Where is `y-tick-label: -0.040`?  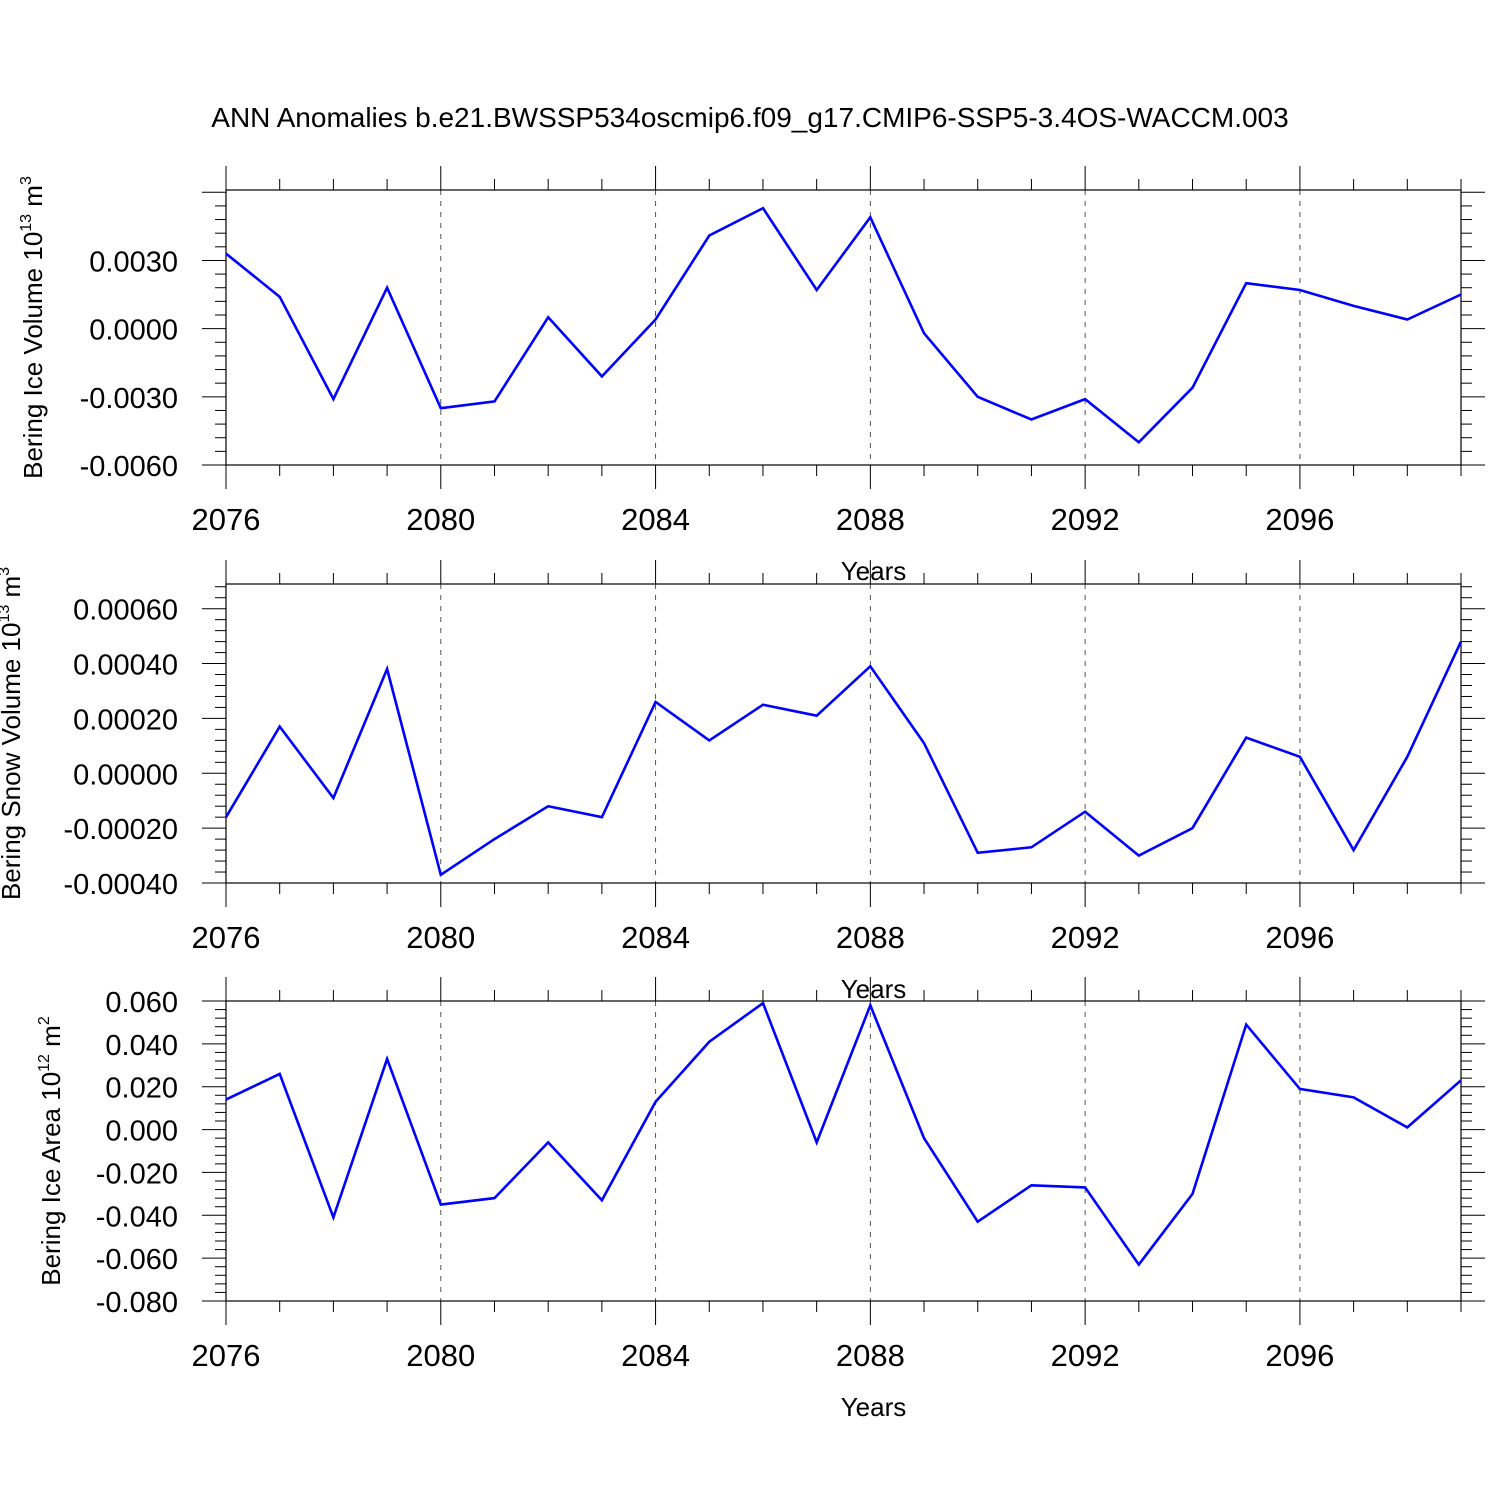
y-tick-label: -0.040 is located at coordinates (137, 1217).